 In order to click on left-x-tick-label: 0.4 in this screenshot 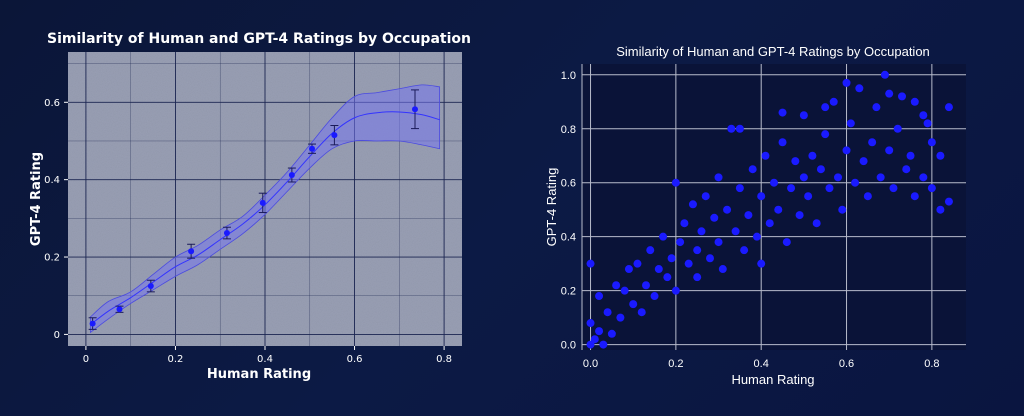, I will do `click(265, 359)`.